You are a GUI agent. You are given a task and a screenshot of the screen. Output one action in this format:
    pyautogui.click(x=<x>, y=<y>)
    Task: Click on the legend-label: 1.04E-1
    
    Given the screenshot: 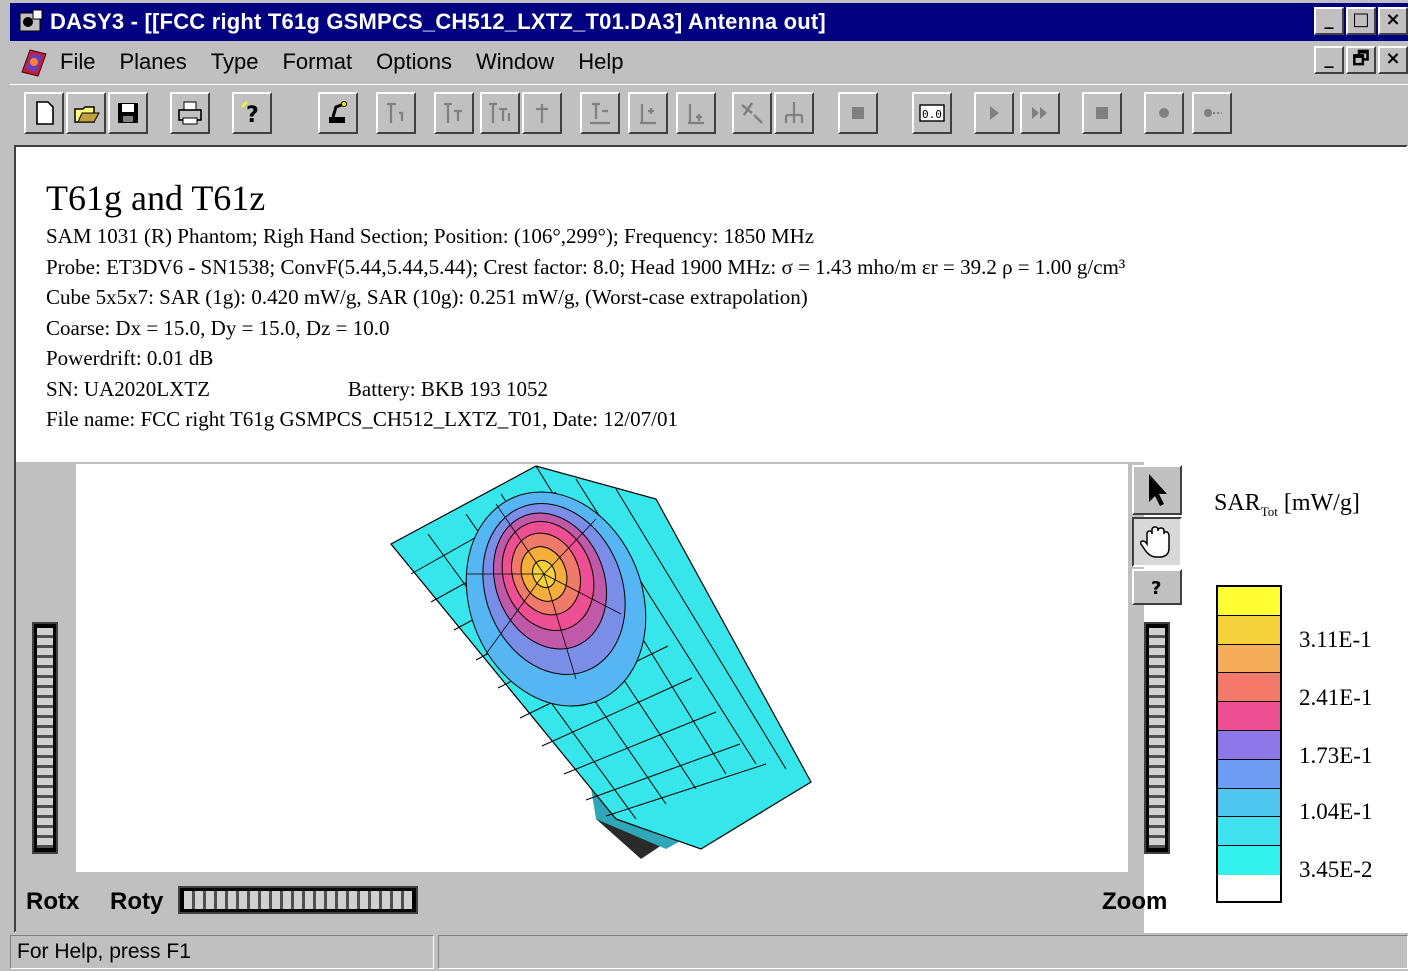 What is the action you would take?
    pyautogui.click(x=1336, y=811)
    